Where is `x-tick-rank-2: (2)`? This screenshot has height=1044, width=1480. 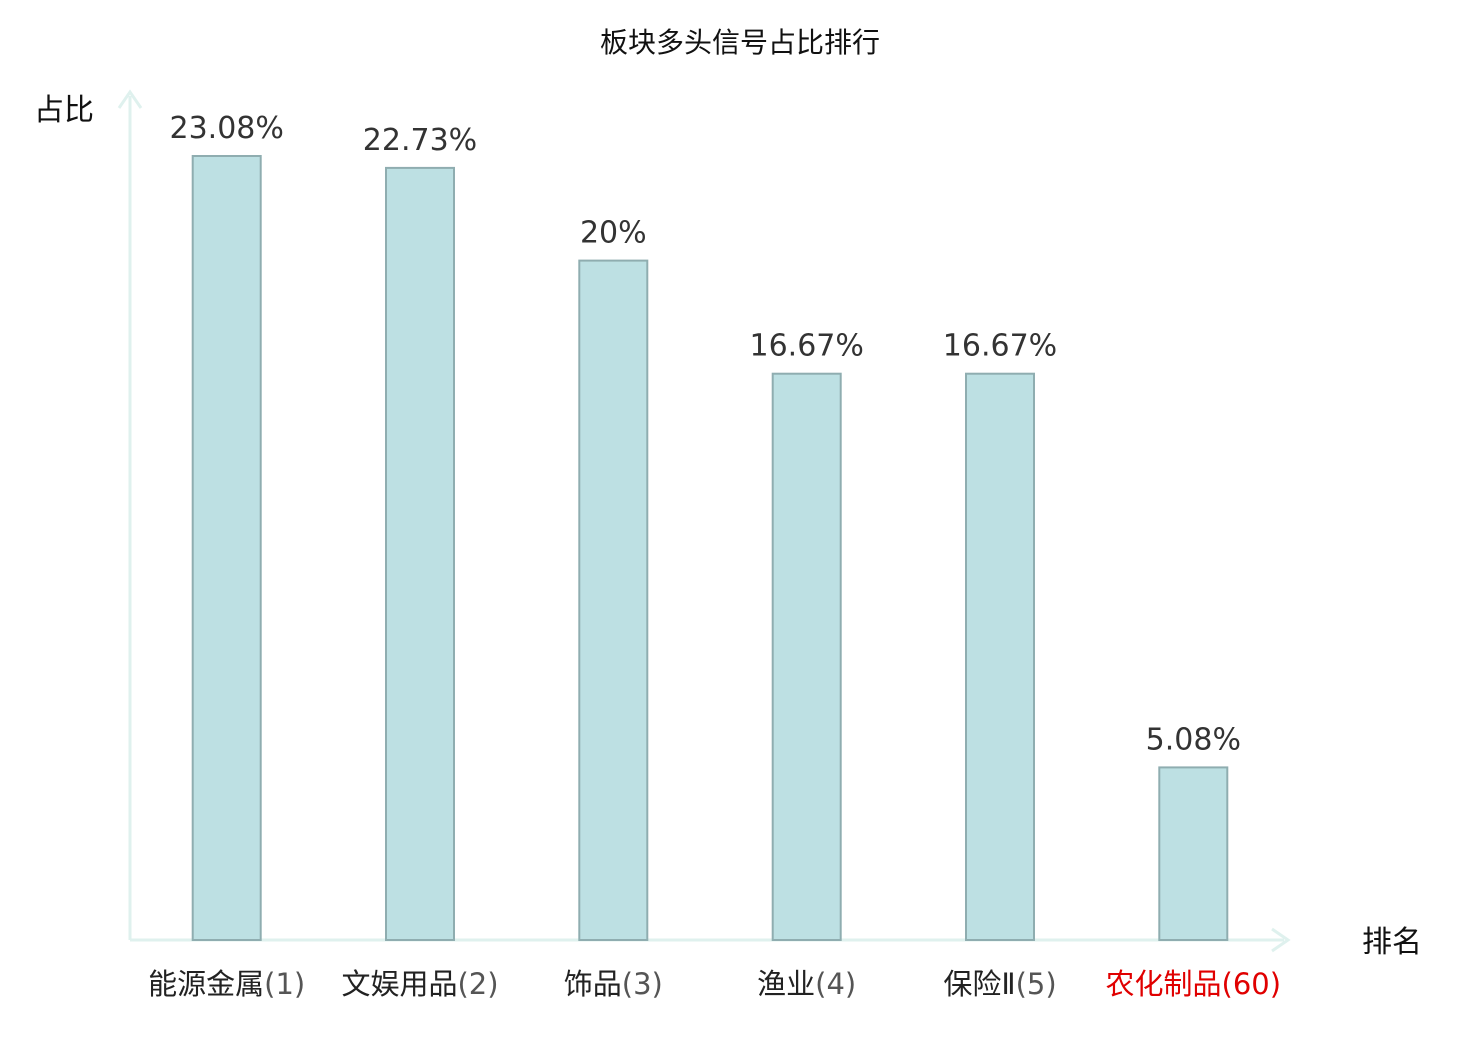 x-tick-rank-2: (2) is located at coordinates (477, 984).